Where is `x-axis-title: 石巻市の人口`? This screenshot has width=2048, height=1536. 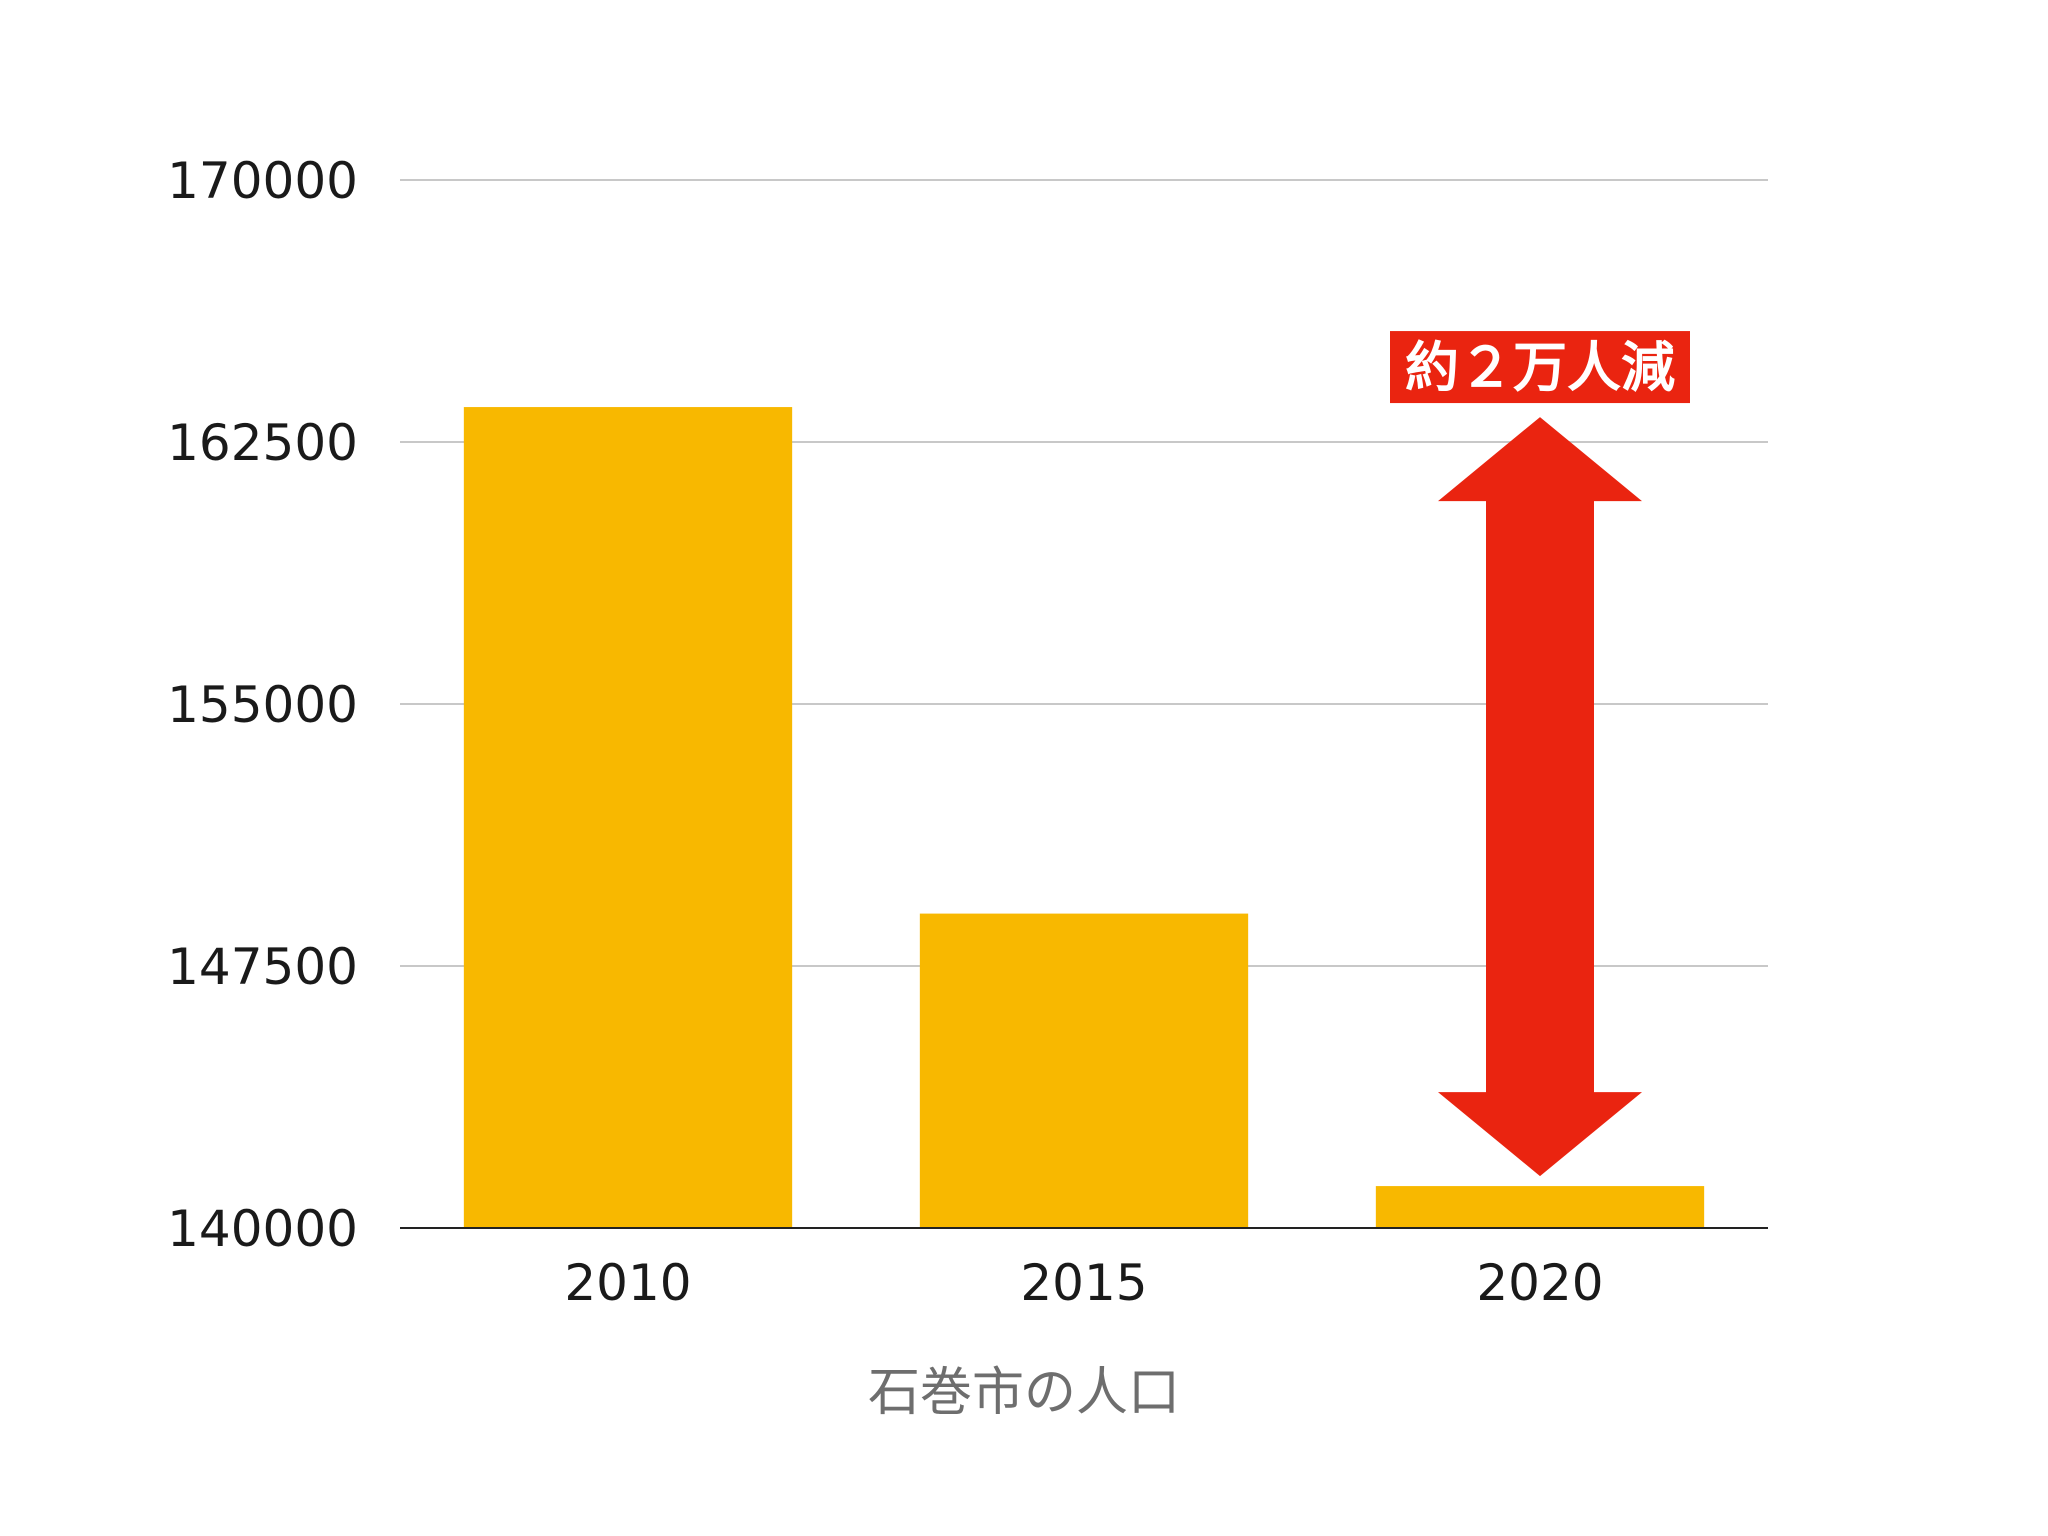 x-axis-title: 石巻市の人口 is located at coordinates (1024, 1393).